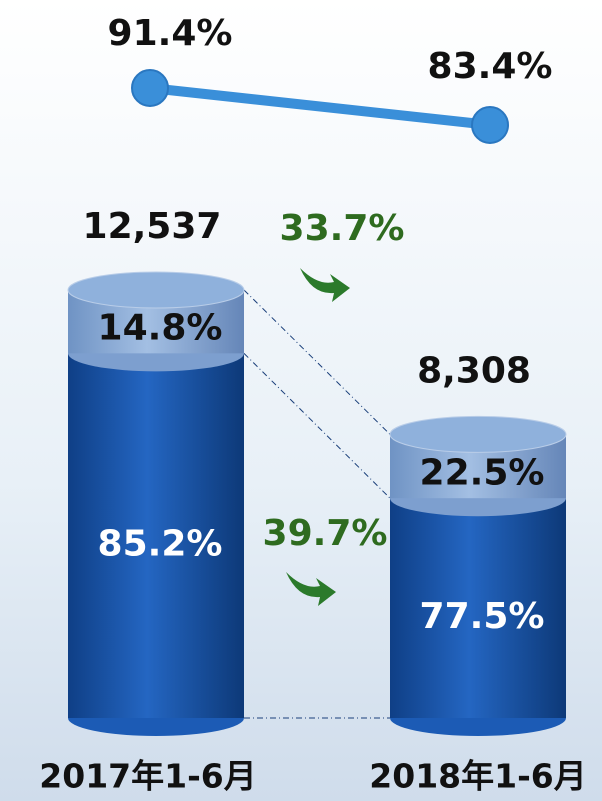  I want to click on total-label: 8,308, so click(474, 370).